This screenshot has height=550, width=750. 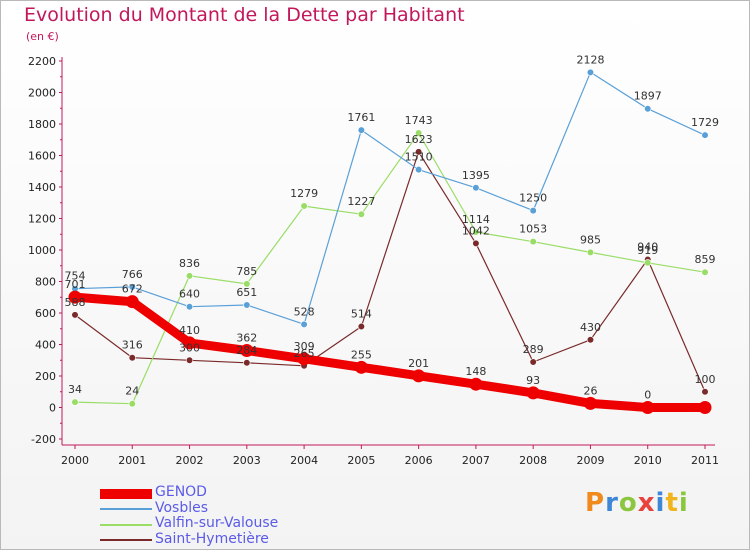 What do you see at coordinates (590, 59) in the screenshot?
I see `data-label: 2128` at bounding box center [590, 59].